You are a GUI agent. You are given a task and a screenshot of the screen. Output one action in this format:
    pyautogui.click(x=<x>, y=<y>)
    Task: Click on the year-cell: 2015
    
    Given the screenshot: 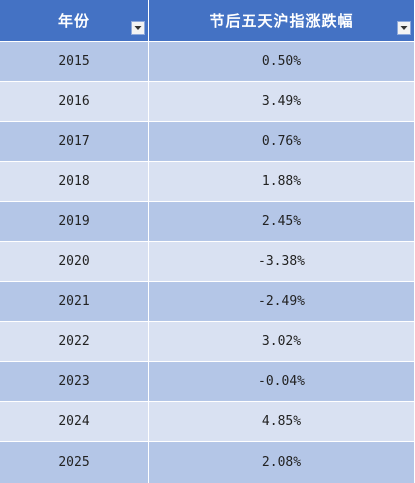 What is the action you would take?
    pyautogui.click(x=74, y=61)
    